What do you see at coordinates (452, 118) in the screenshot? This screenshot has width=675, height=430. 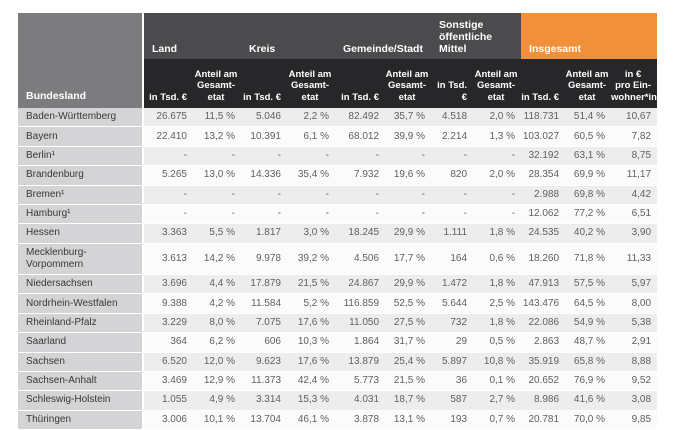 I see `value-cell: 4.518` at bounding box center [452, 118].